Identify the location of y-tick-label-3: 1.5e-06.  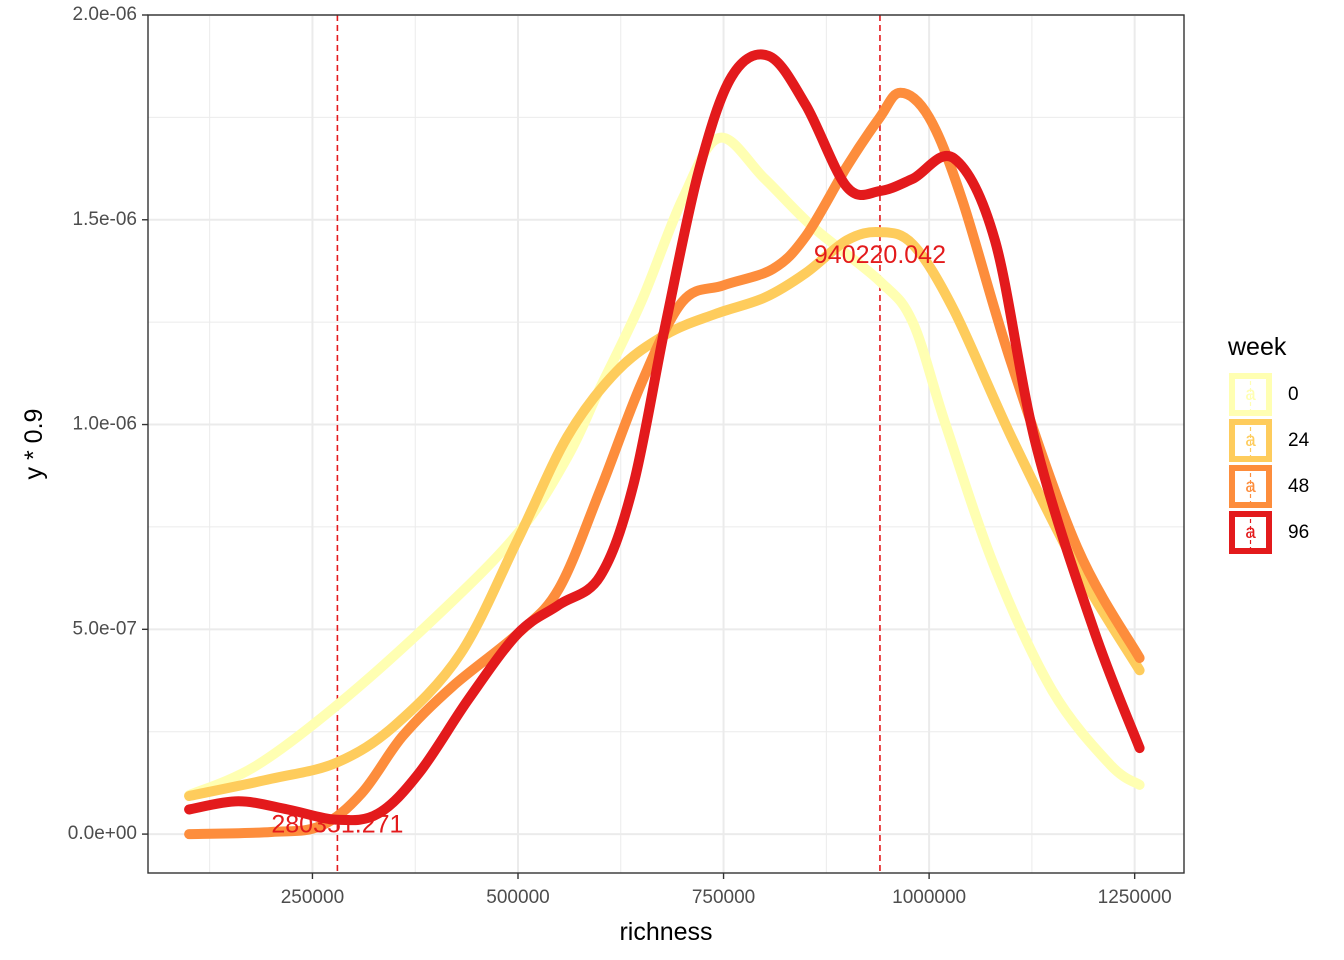
(105, 219).